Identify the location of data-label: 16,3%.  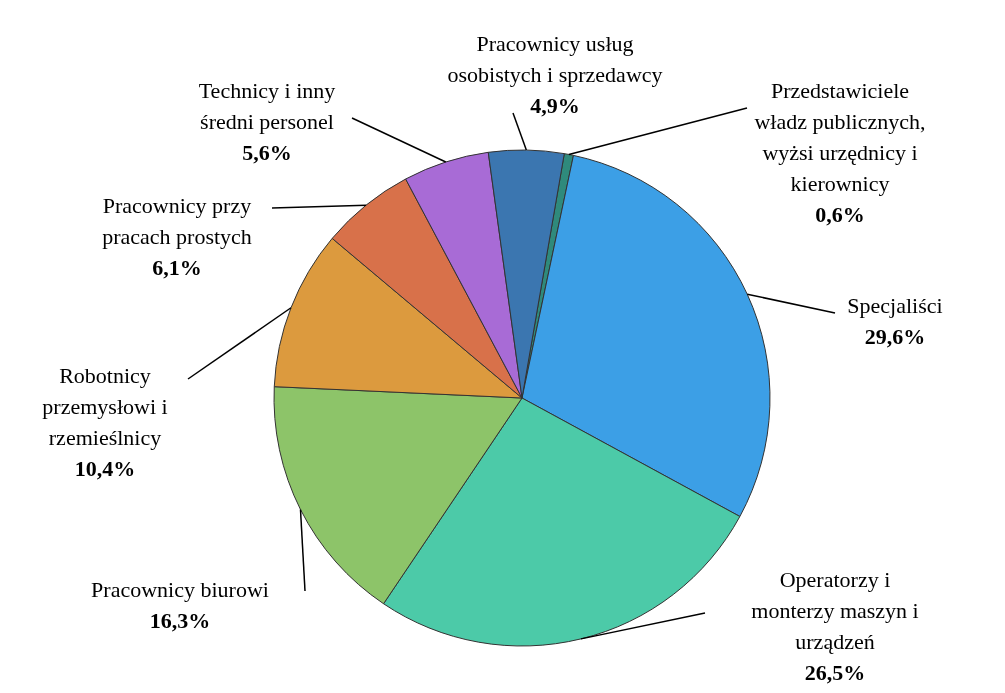
(180, 620).